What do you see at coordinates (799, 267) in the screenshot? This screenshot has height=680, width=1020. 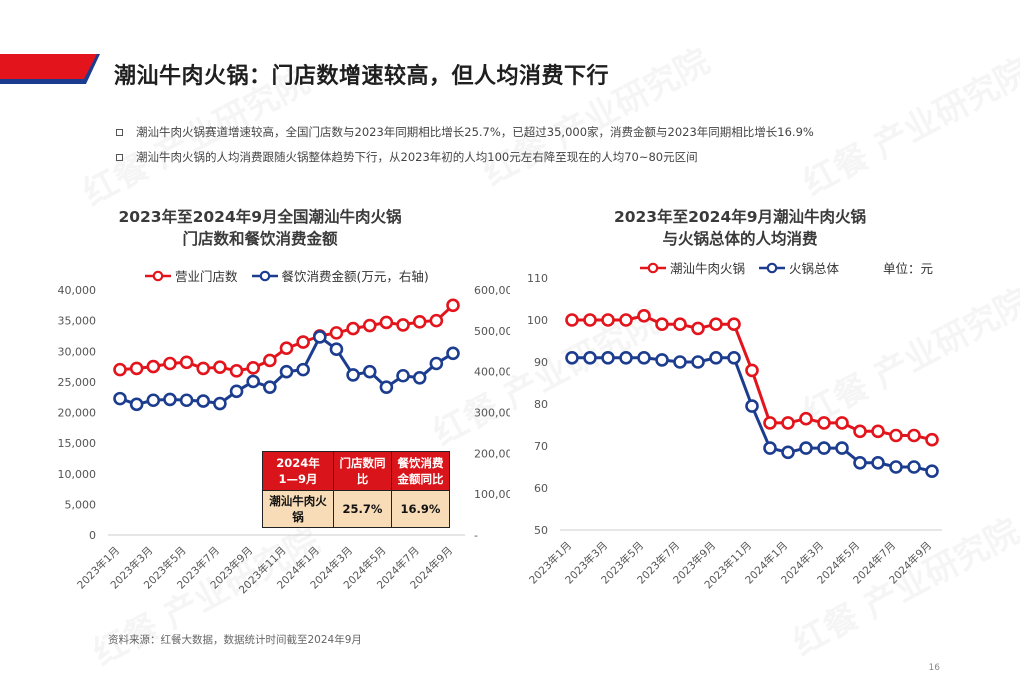 I see `legend-item-hotpot-total: 火锅总体` at bounding box center [799, 267].